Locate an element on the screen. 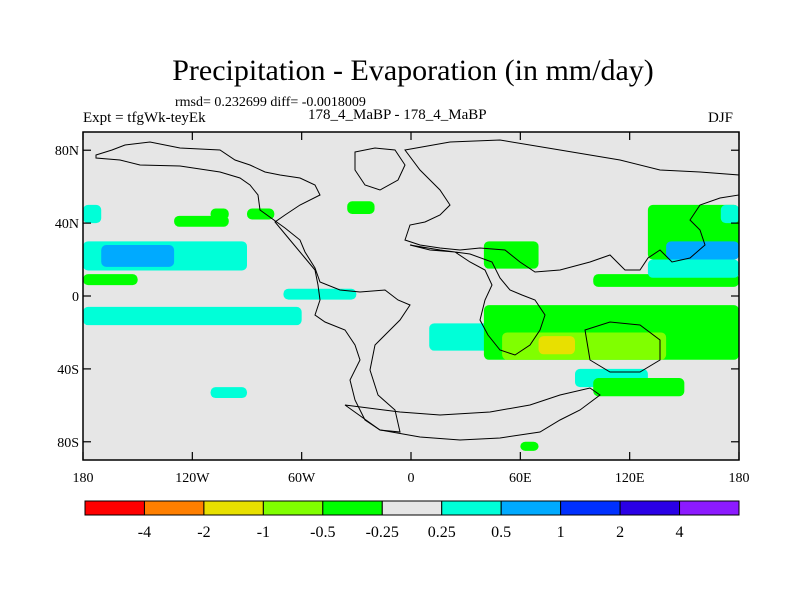 This screenshot has width=800, height=600. x-tick-label: 120E is located at coordinates (630, 478).